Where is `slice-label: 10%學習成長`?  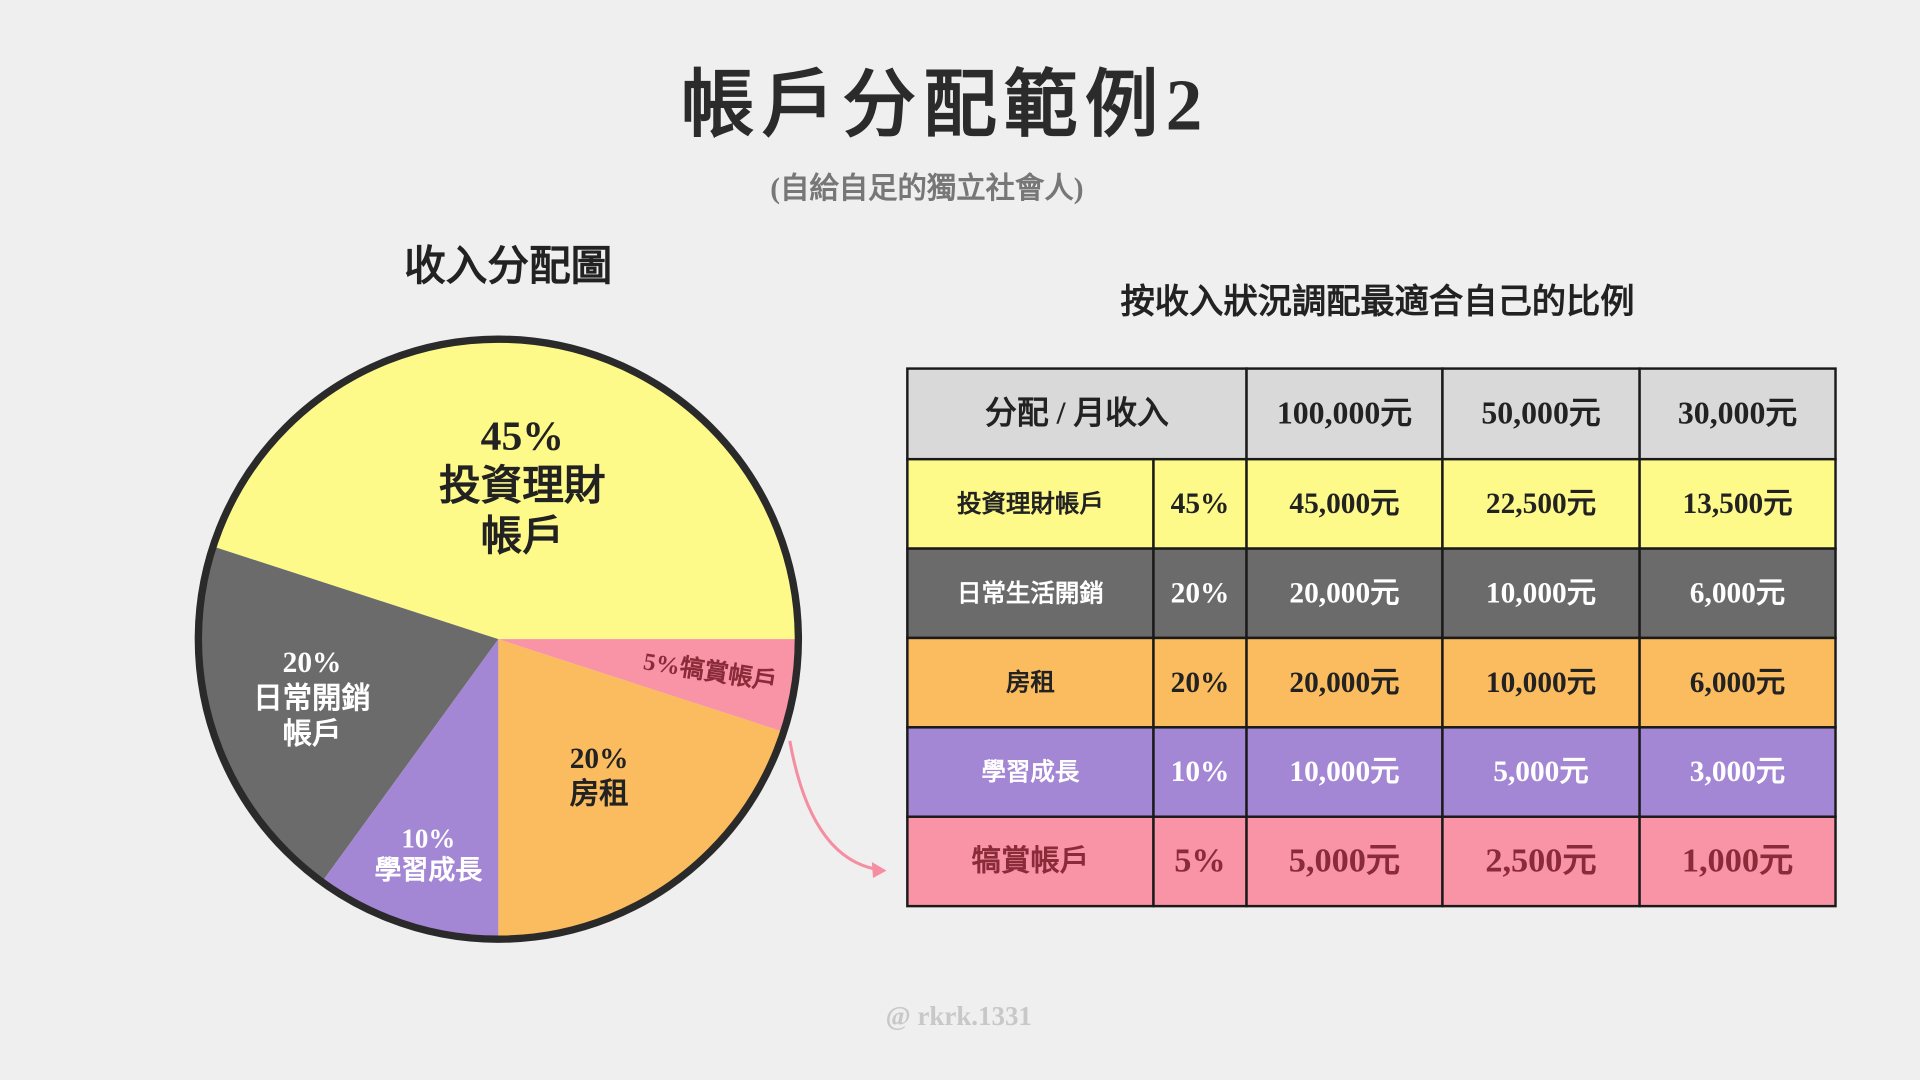 slice-label: 10%學習成長 is located at coordinates (428, 854).